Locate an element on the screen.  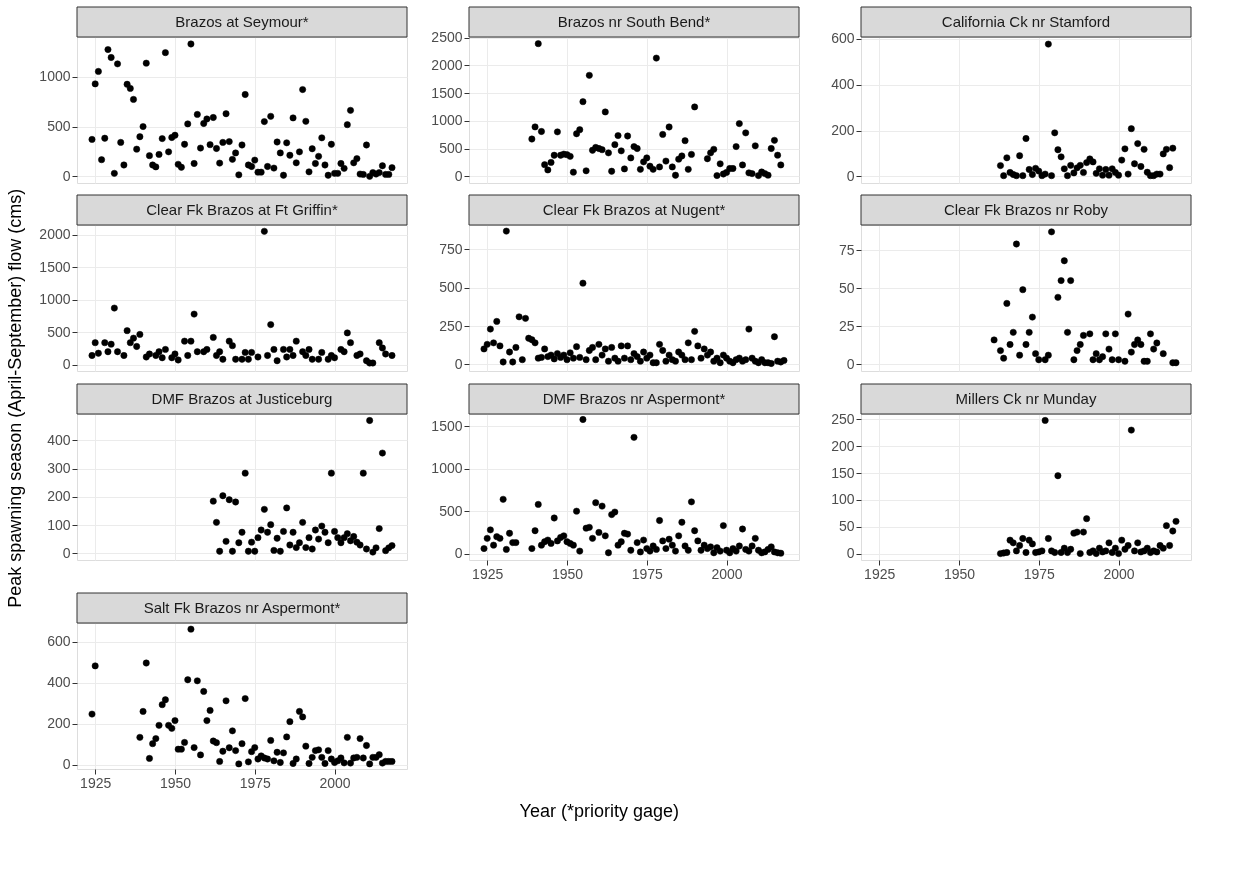
y-tick-label: 750 is located at coordinates (451, 248).